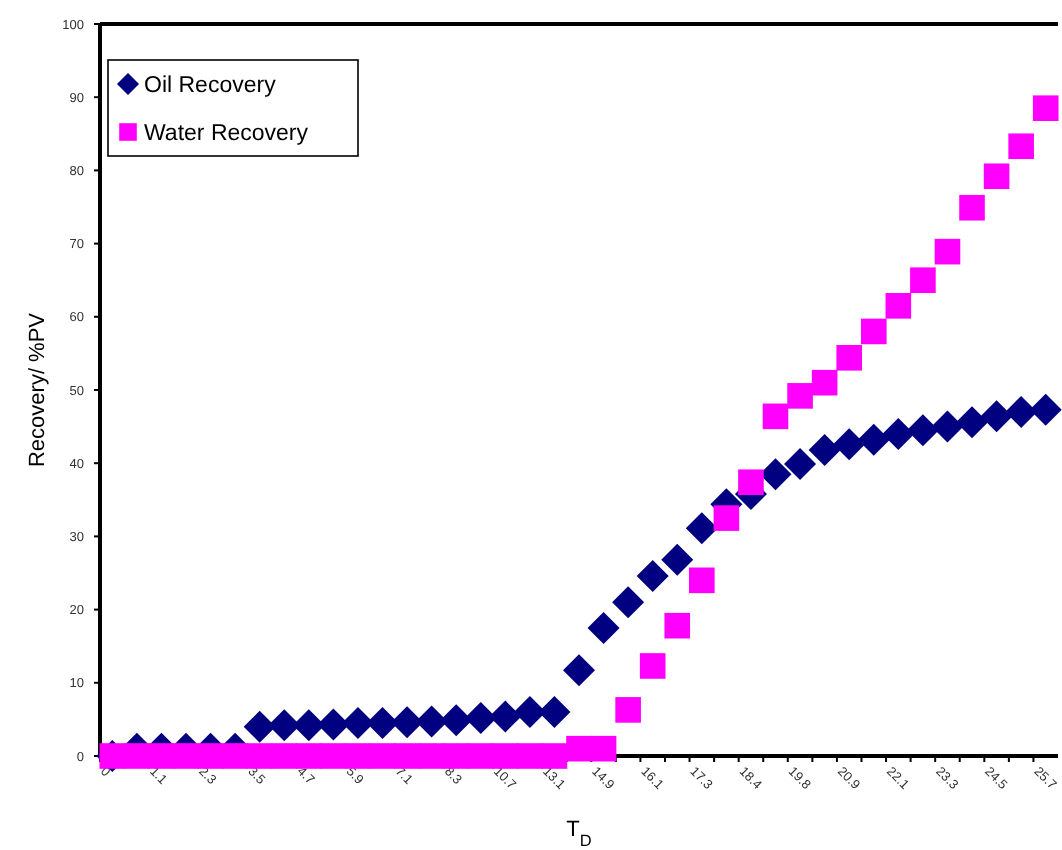  What do you see at coordinates (210, 86) in the screenshot?
I see `legend-label: Oil Recovery` at bounding box center [210, 86].